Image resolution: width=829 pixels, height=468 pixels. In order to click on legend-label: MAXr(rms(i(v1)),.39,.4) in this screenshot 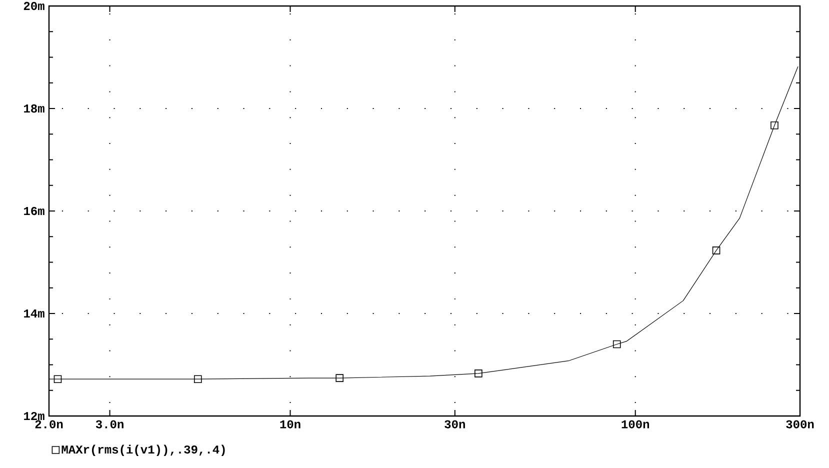, I will do `click(143, 450)`.